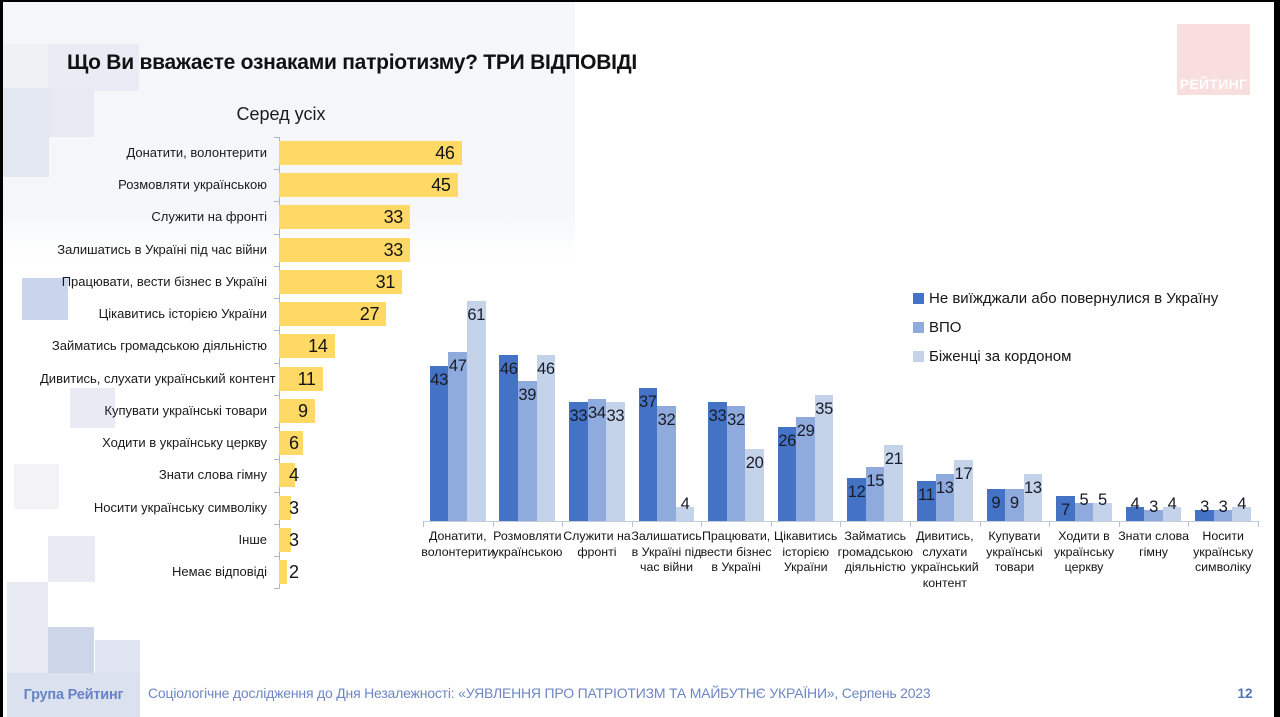  I want to click on right-category-label-line: України, so click(805, 567).